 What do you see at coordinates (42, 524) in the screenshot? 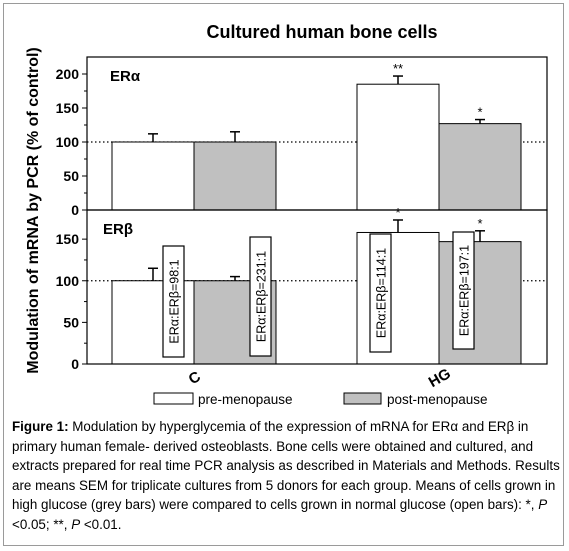
I see `caption-t1: <0.05; **,` at bounding box center [42, 524].